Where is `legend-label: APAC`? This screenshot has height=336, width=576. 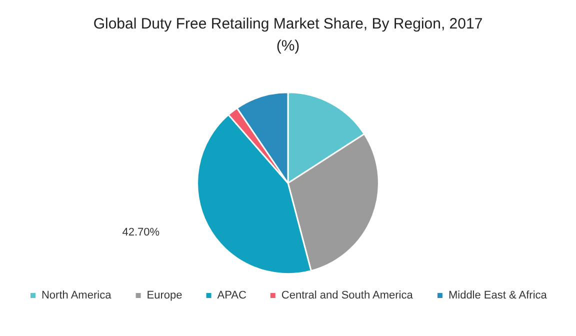 legend-label: APAC is located at coordinates (231, 296).